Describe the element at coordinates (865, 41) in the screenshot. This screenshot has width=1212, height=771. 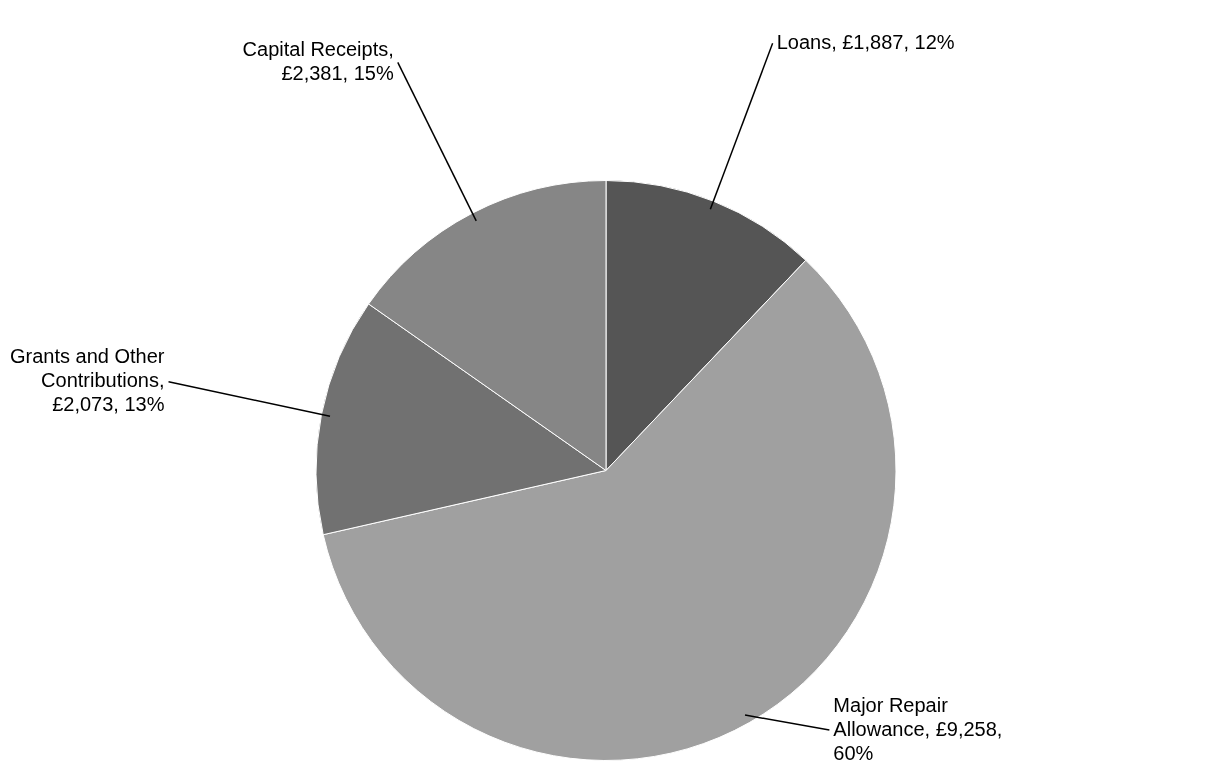
I see `slice-label: Loans, £1,887, 12%` at that location.